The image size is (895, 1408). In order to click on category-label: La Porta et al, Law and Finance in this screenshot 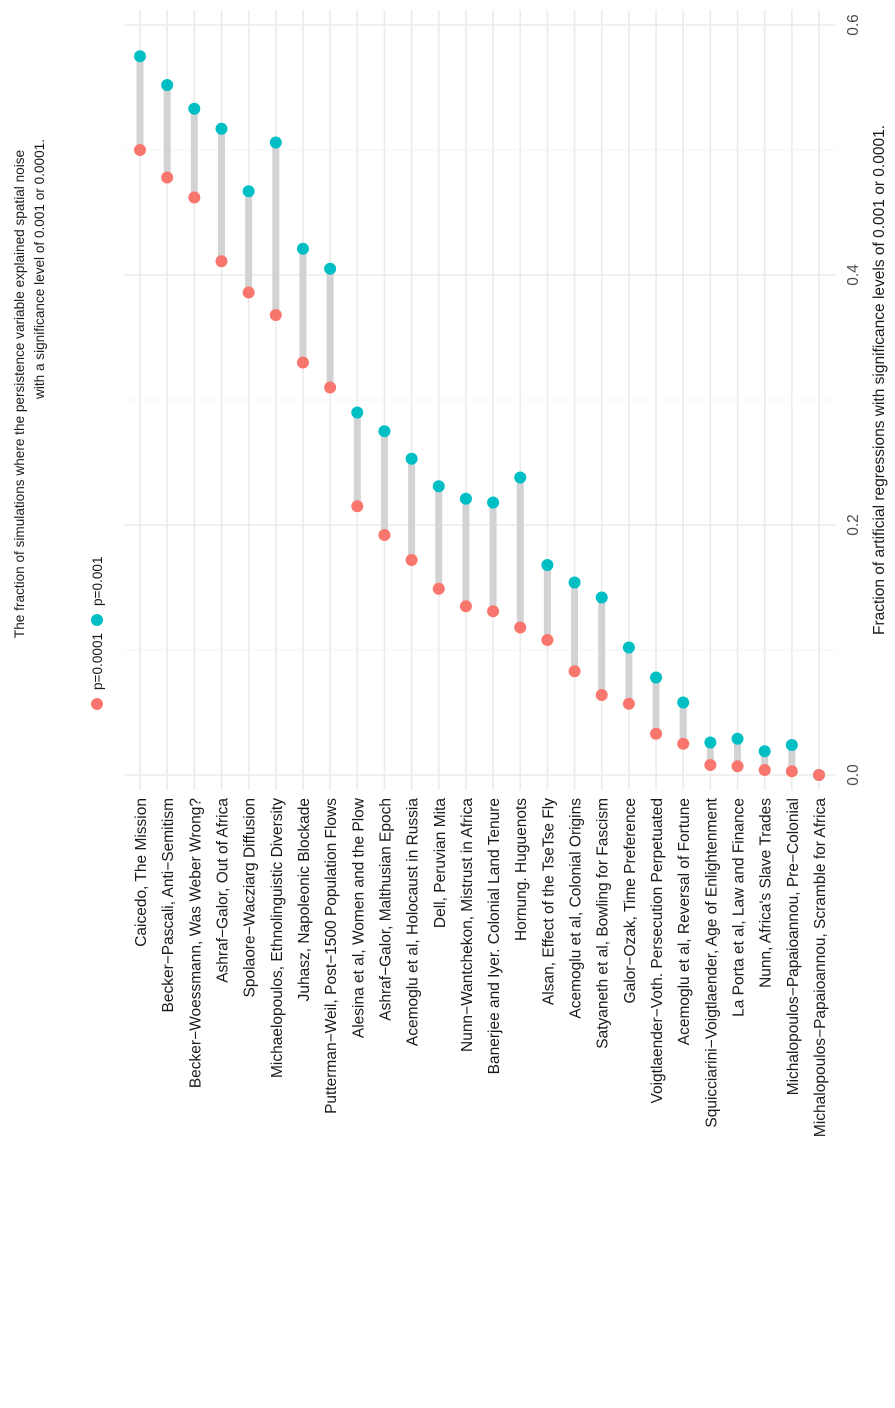, I will do `click(739, 907)`.